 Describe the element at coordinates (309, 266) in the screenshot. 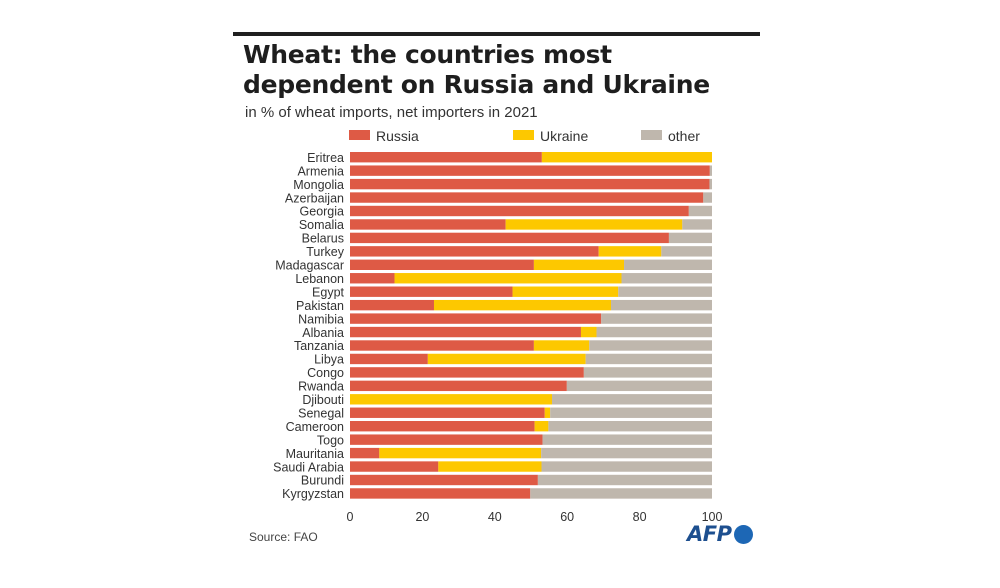

I see `category-label-madagascar: Madagascar` at that location.